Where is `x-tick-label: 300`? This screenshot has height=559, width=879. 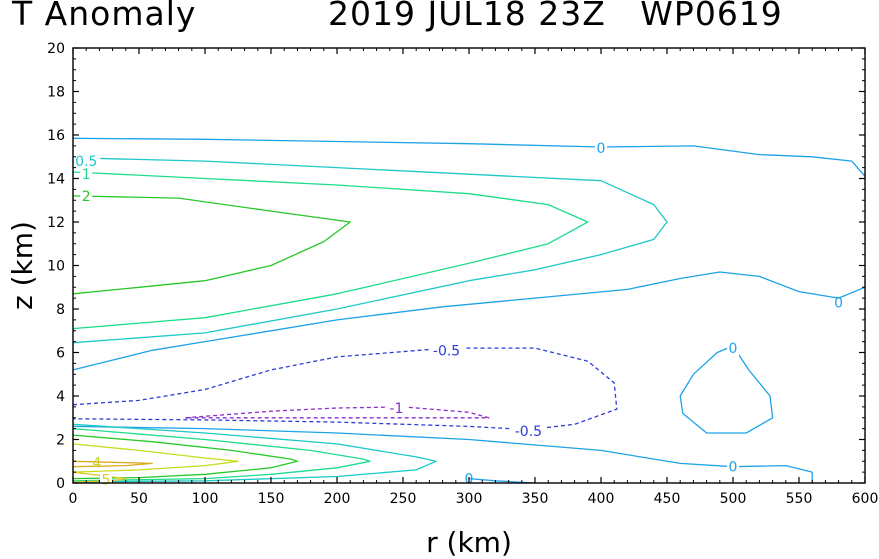 x-tick-label: 300 is located at coordinates (469, 499).